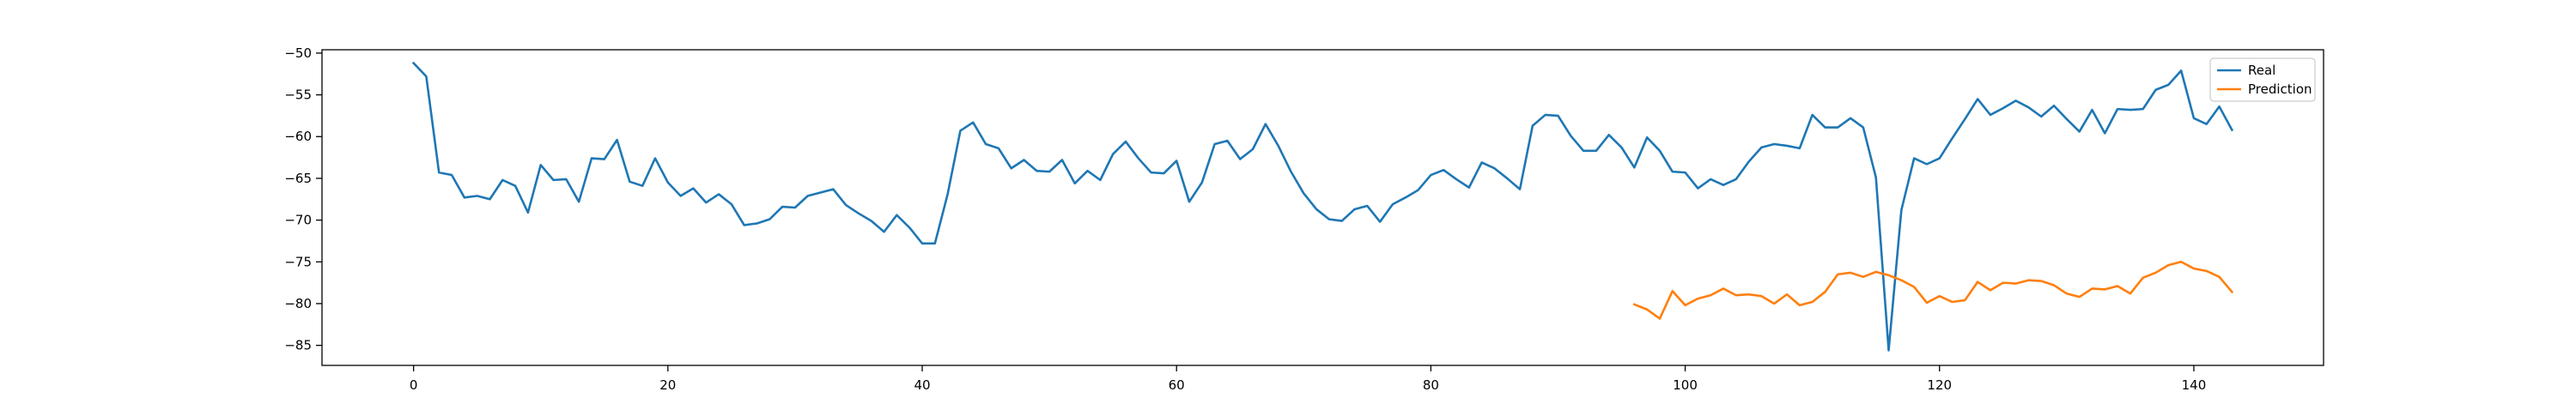 The height and width of the screenshot is (416, 2576). Describe the element at coordinates (298, 303) in the screenshot. I see `y-tick-label: −80` at that location.